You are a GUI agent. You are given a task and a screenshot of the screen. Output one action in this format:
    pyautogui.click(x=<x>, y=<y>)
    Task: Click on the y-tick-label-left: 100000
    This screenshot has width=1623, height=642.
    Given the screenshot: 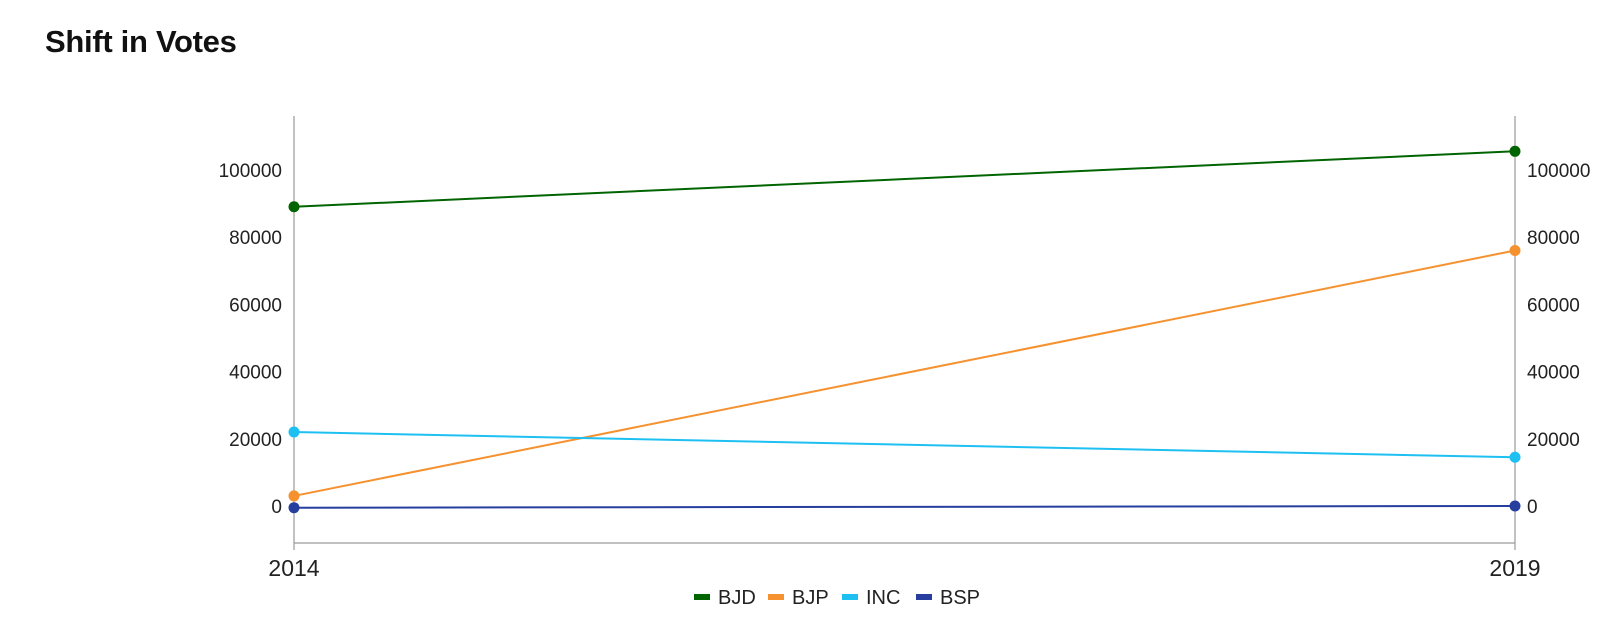 What is the action you would take?
    pyautogui.click(x=250, y=171)
    